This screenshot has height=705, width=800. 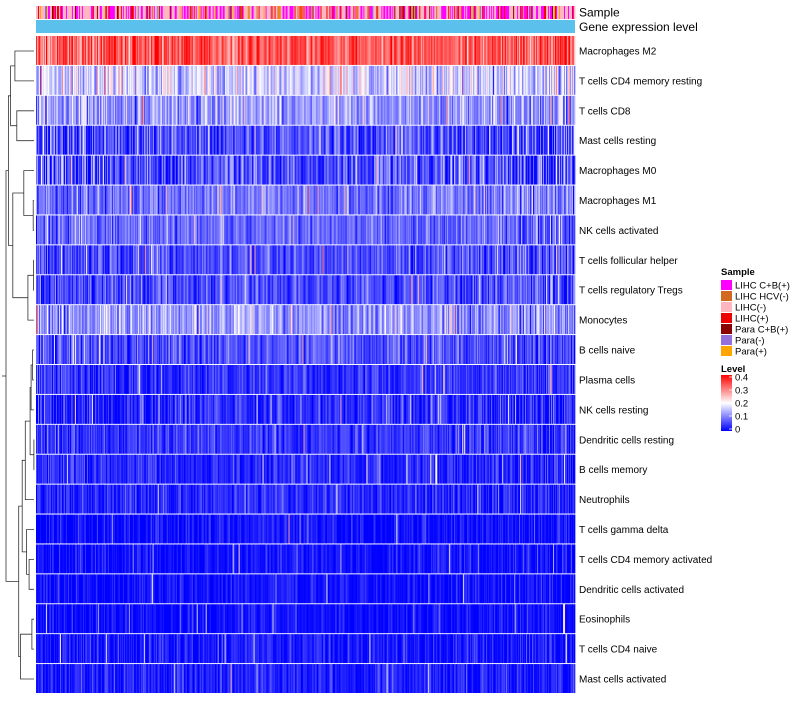 What do you see at coordinates (638, 27) in the screenshot?
I see `gene-expression-track-label: Gene expression level` at bounding box center [638, 27].